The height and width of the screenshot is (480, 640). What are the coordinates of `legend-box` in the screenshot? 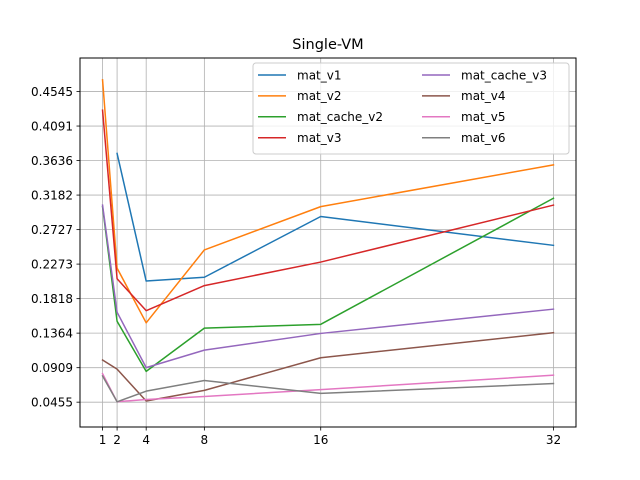 It's located at (411, 108).